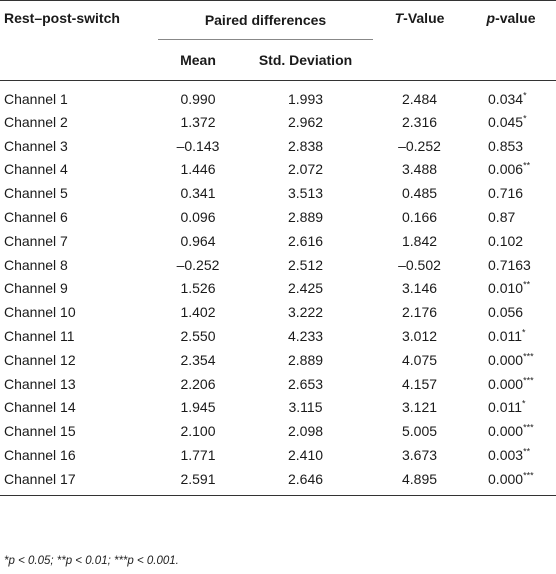 This screenshot has width=556, height=574. What do you see at coordinates (198, 217) in the screenshot?
I see `cell-mean: 0.096` at bounding box center [198, 217].